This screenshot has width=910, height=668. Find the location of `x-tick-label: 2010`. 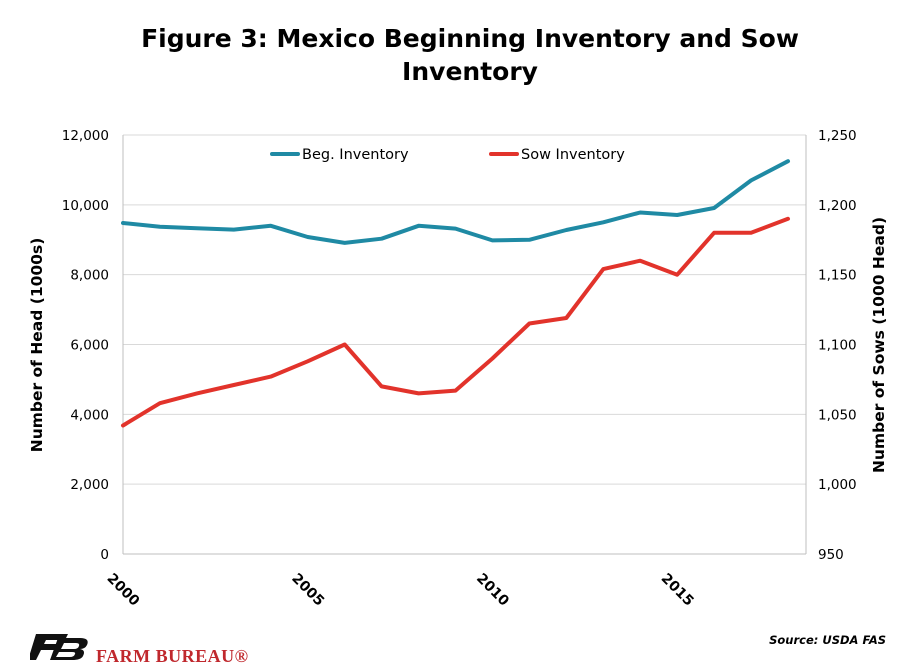

x-tick-label: 2010 is located at coordinates (492, 590).